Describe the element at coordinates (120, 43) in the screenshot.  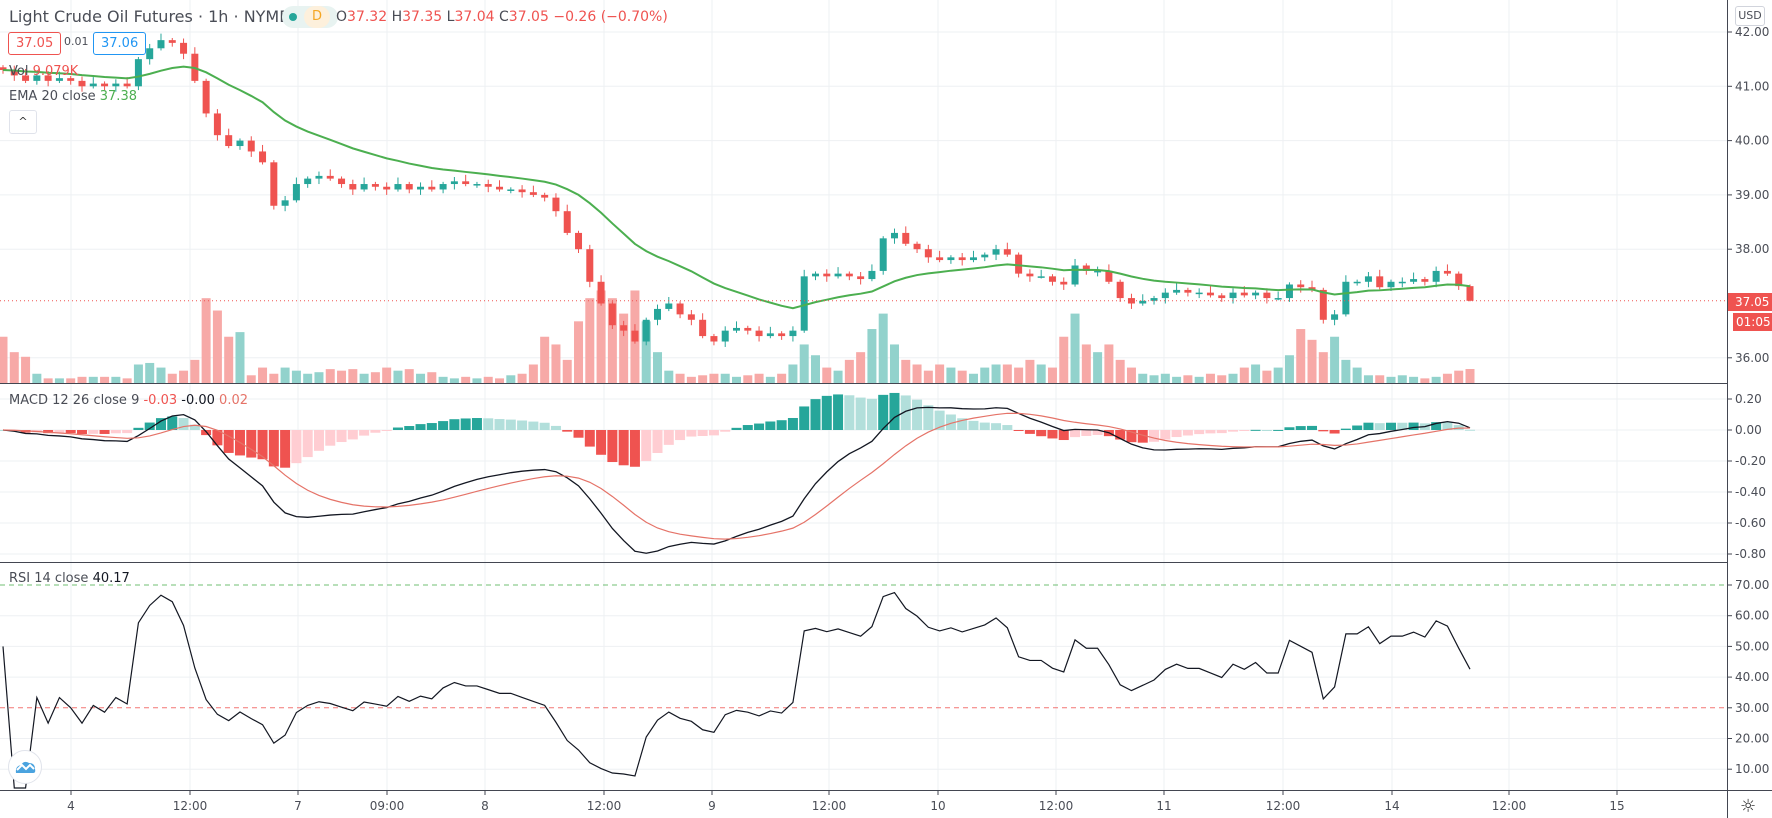
I see `buy-button: 37.06` at that location.